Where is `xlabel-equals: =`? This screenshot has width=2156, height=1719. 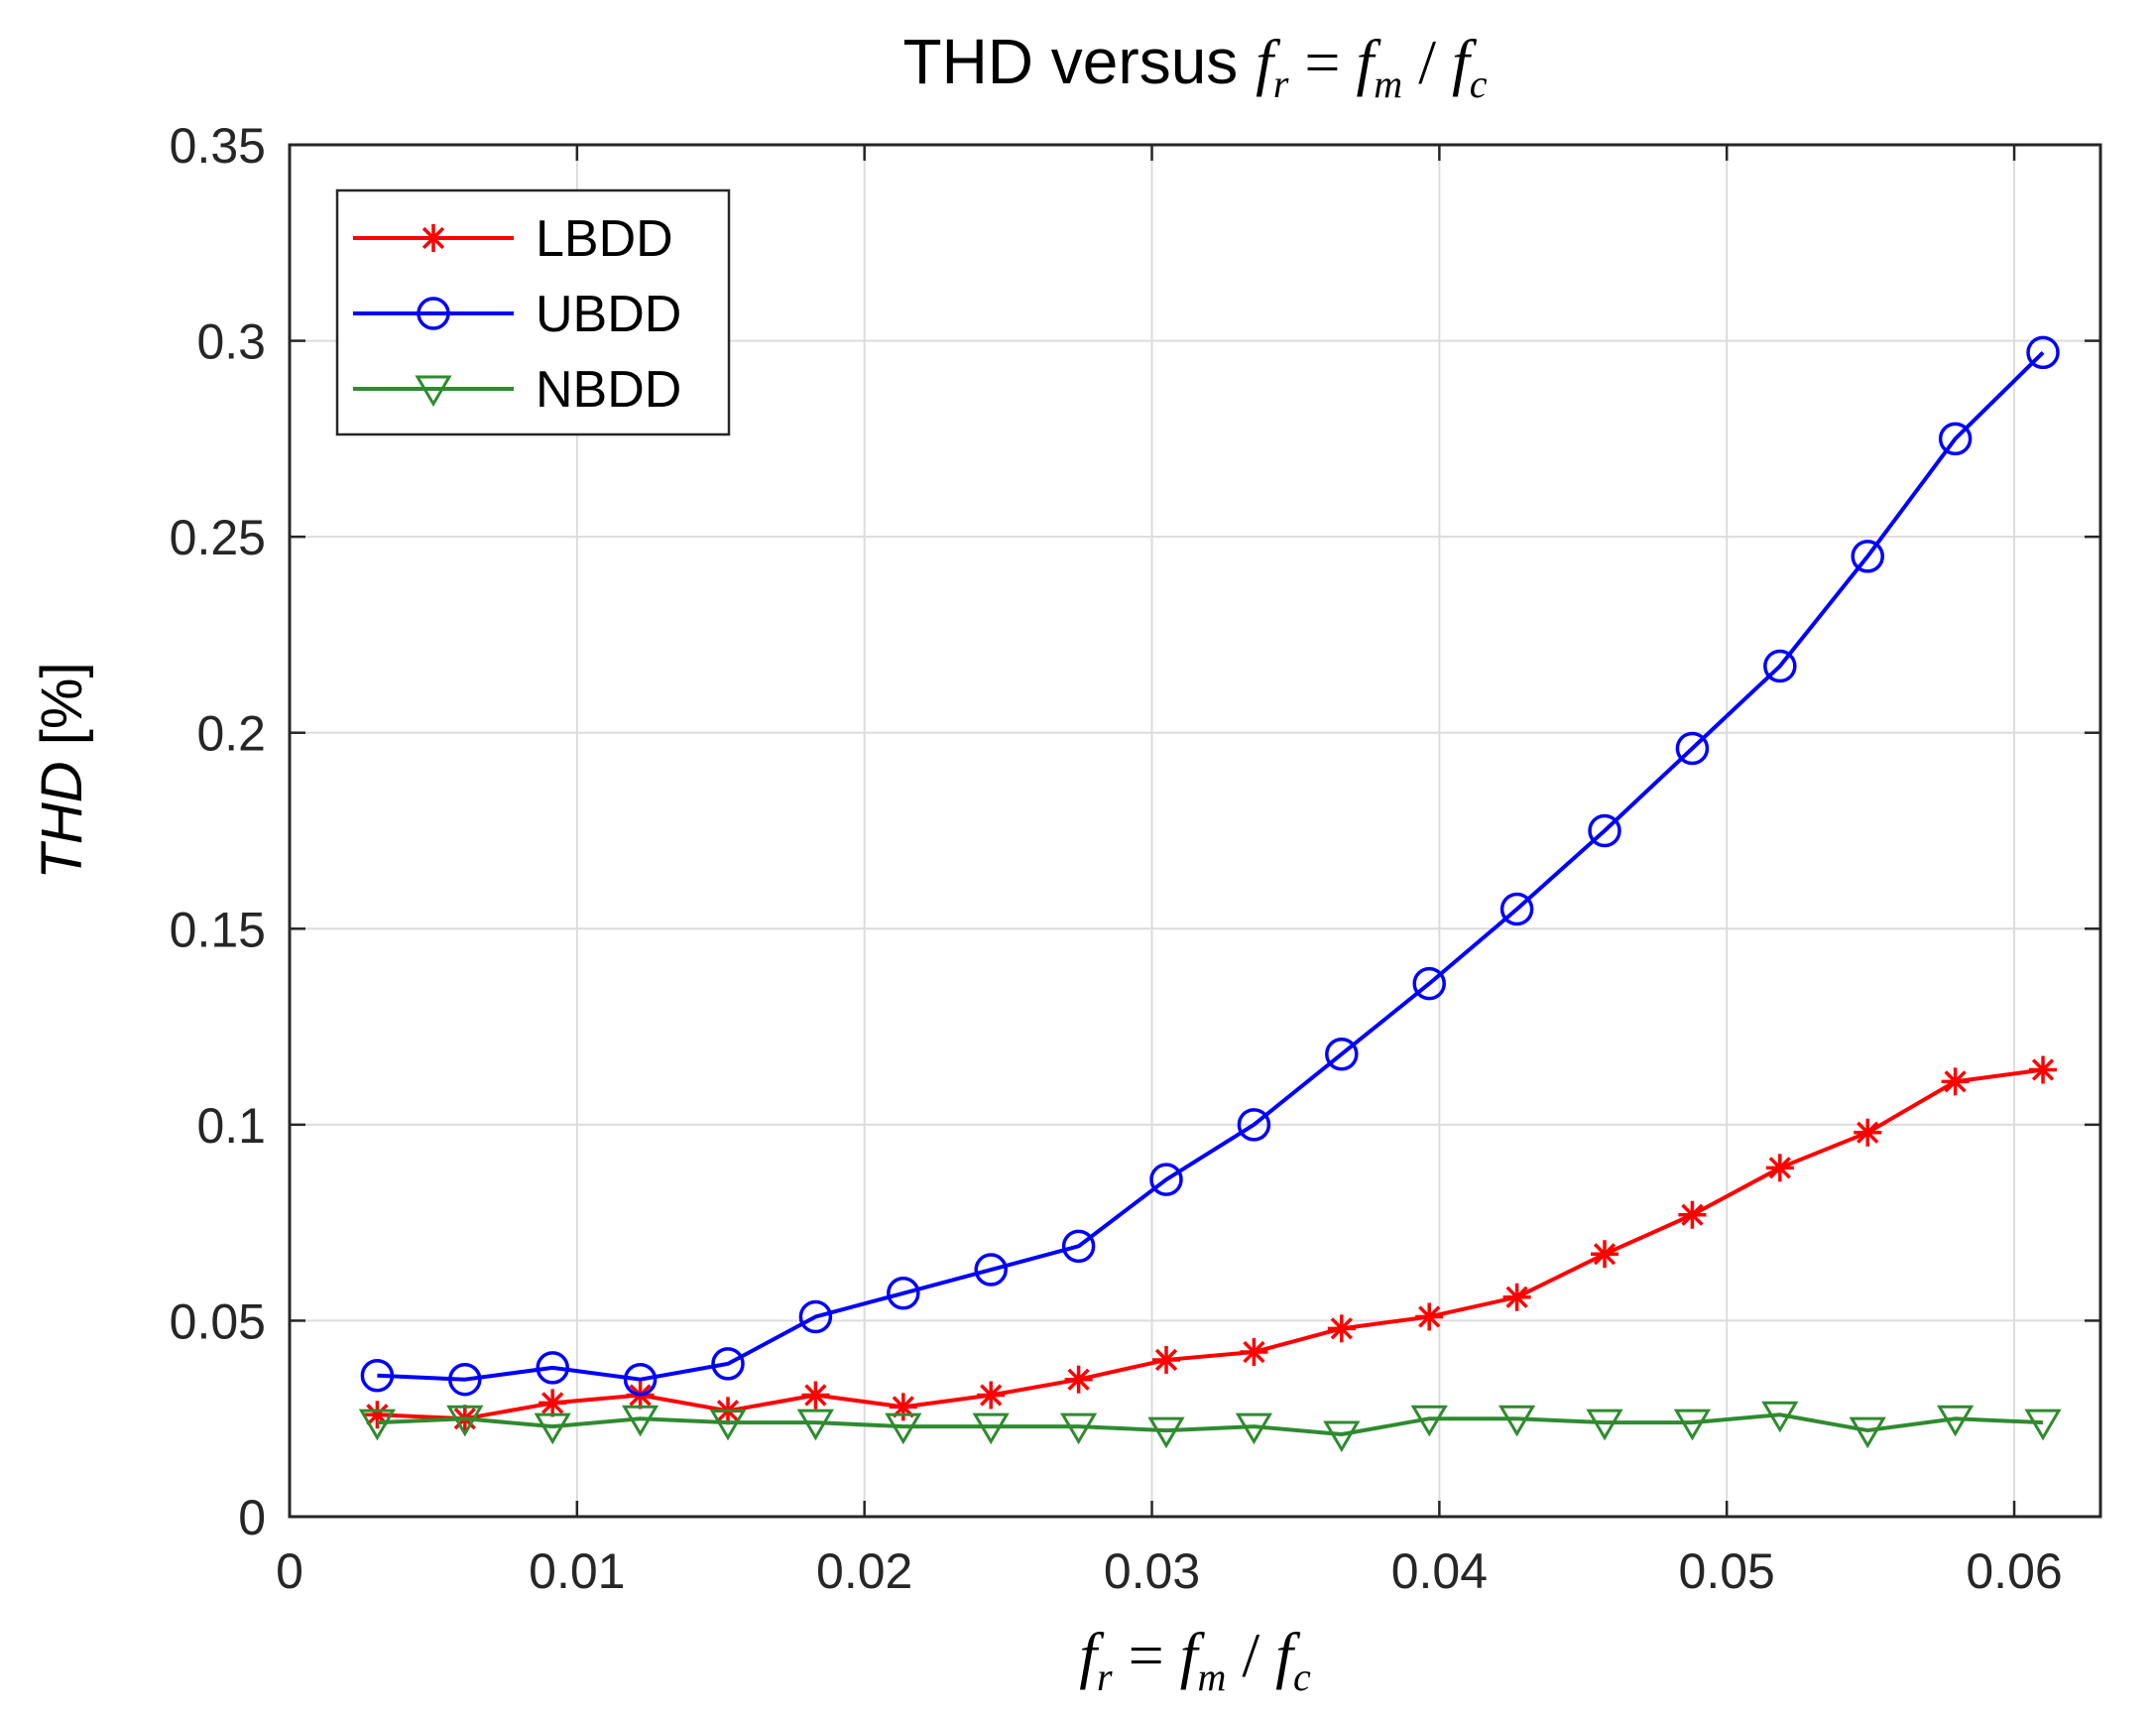 xlabel-equals: = is located at coordinates (1146, 1655).